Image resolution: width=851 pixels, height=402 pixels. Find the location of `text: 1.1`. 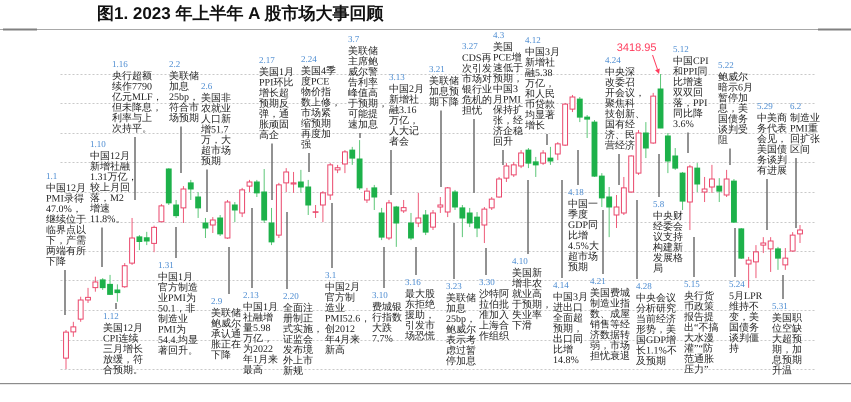

text: 1.1 is located at coordinates (52, 176).